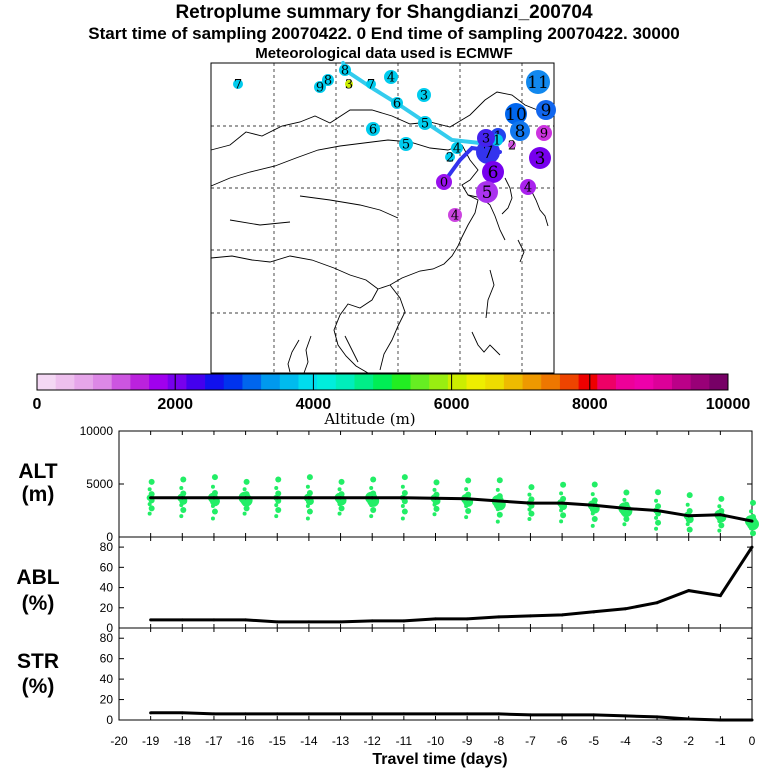  What do you see at coordinates (238, 85) in the screenshot?
I see `trajectory-point-label: 7` at bounding box center [238, 85].